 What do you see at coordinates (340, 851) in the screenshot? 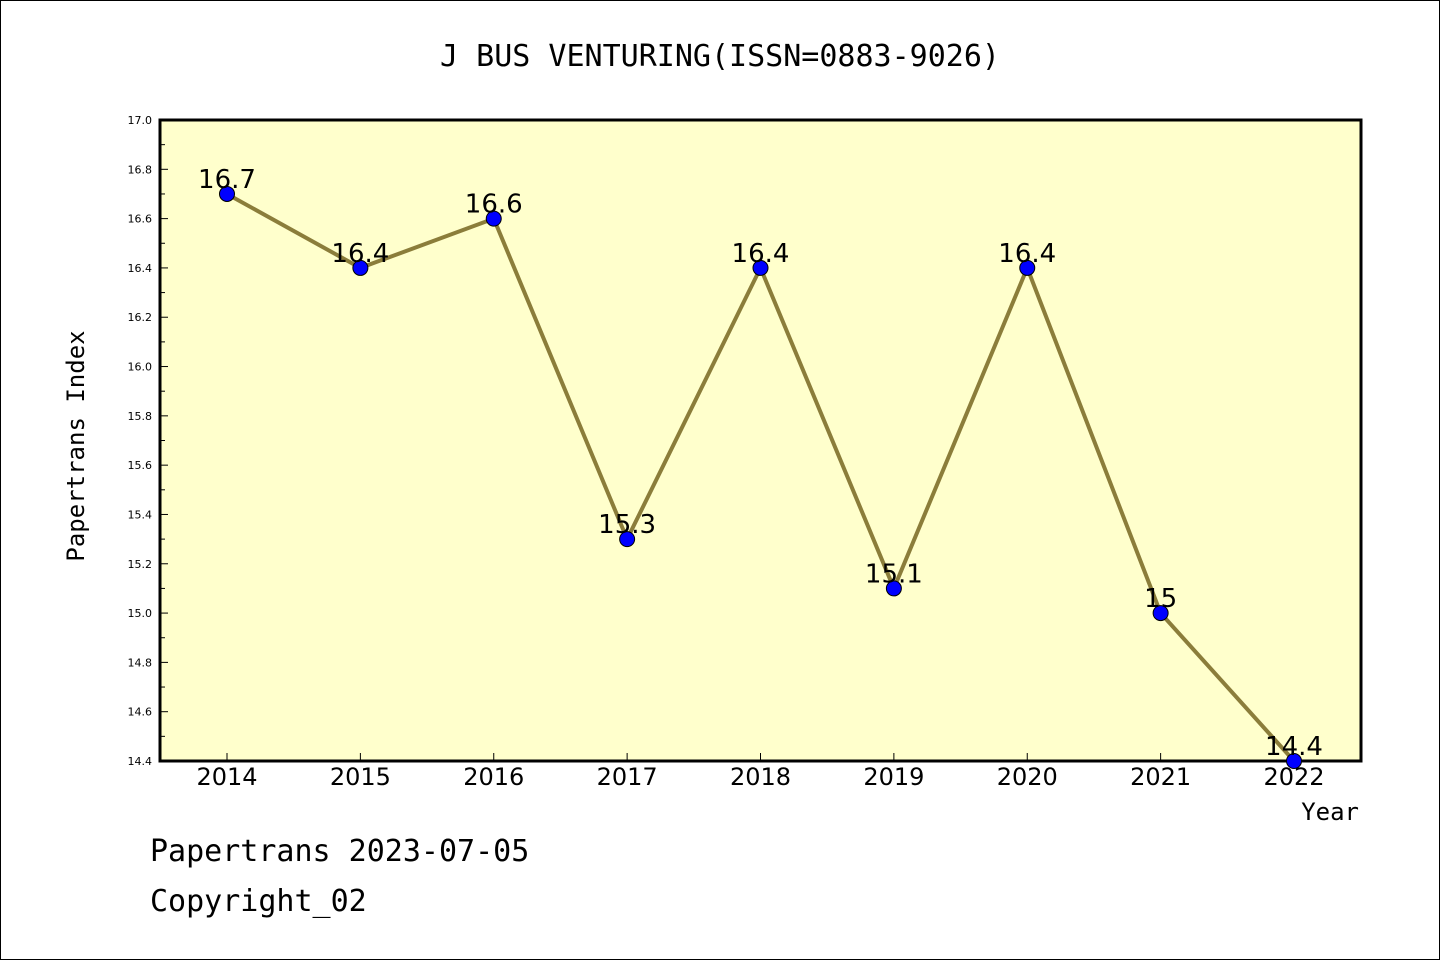
I see `footer-date: Papertrans 2023-07-05` at bounding box center [340, 851].